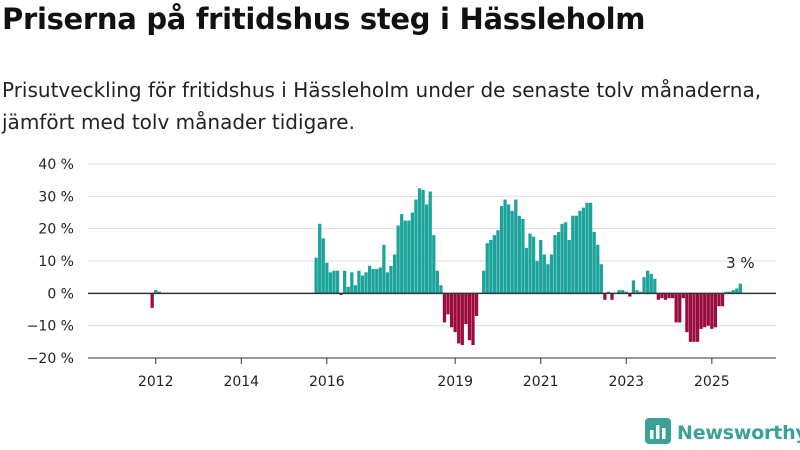 This screenshot has width=800, height=450. I want to click on chart-title: Priserna på fritidshus steg i Hässleholm, so click(324, 19).